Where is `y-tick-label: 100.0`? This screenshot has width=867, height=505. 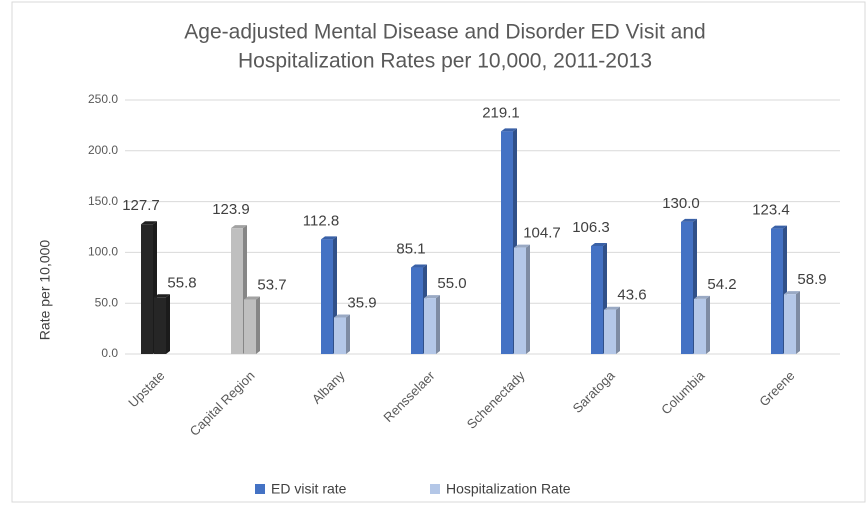
y-tick-label: 100.0 is located at coordinates (103, 252).